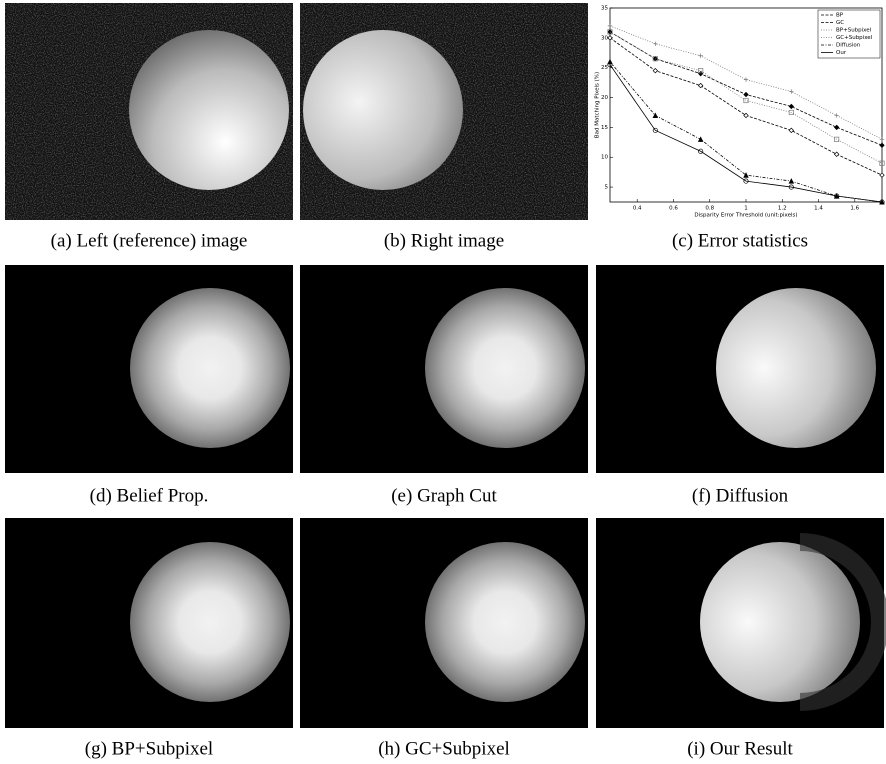 This screenshot has width=886, height=764. I want to click on image-right, so click(444, 111).